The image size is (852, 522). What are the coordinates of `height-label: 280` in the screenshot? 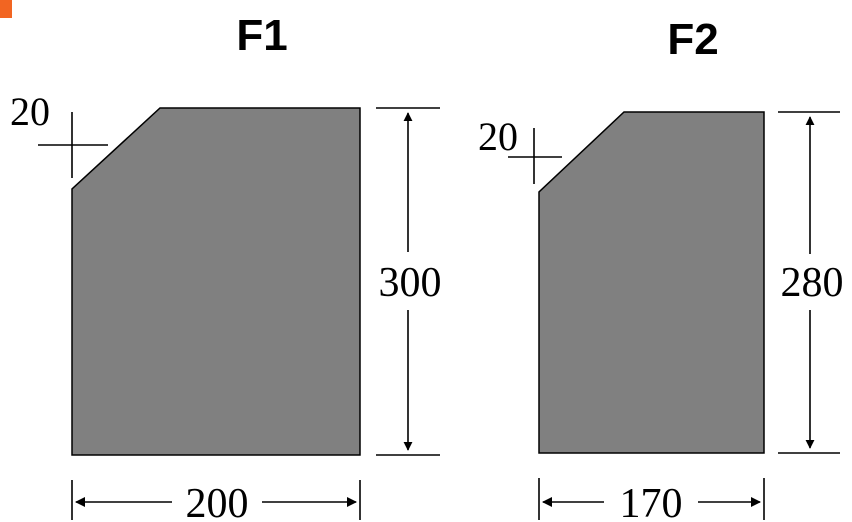 It's located at (812, 283).